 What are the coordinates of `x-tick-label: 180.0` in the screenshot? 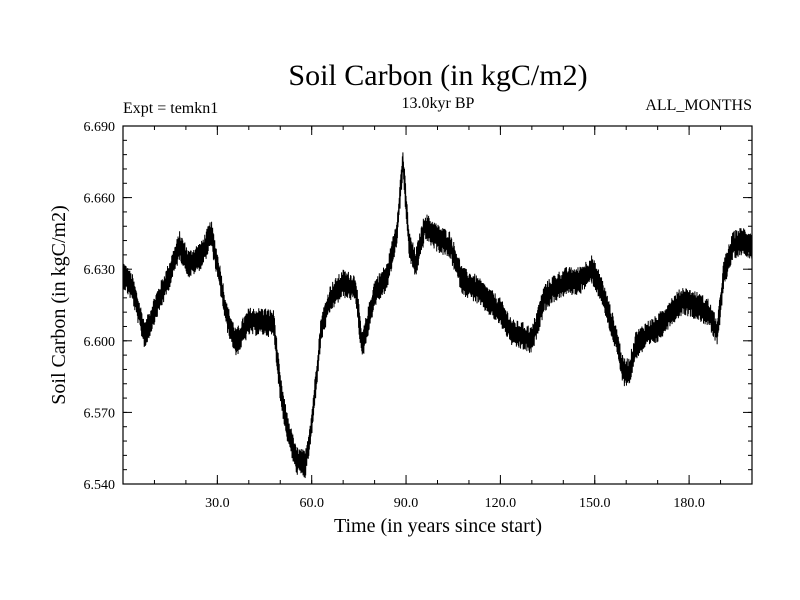 It's located at (689, 503).